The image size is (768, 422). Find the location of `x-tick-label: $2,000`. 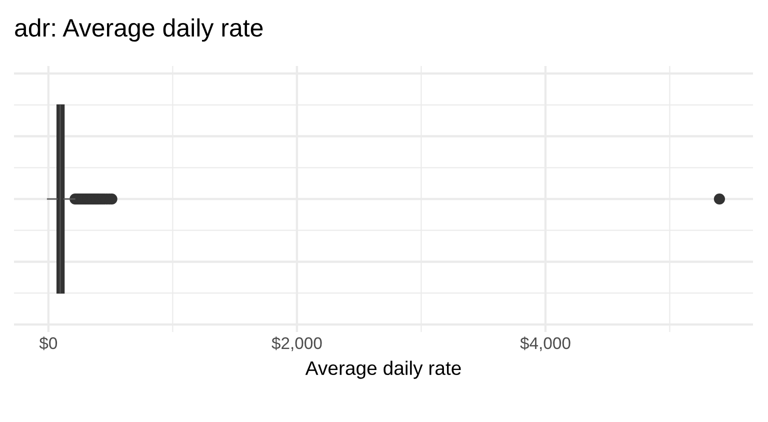

x-tick-label: $2,000 is located at coordinates (297, 344).